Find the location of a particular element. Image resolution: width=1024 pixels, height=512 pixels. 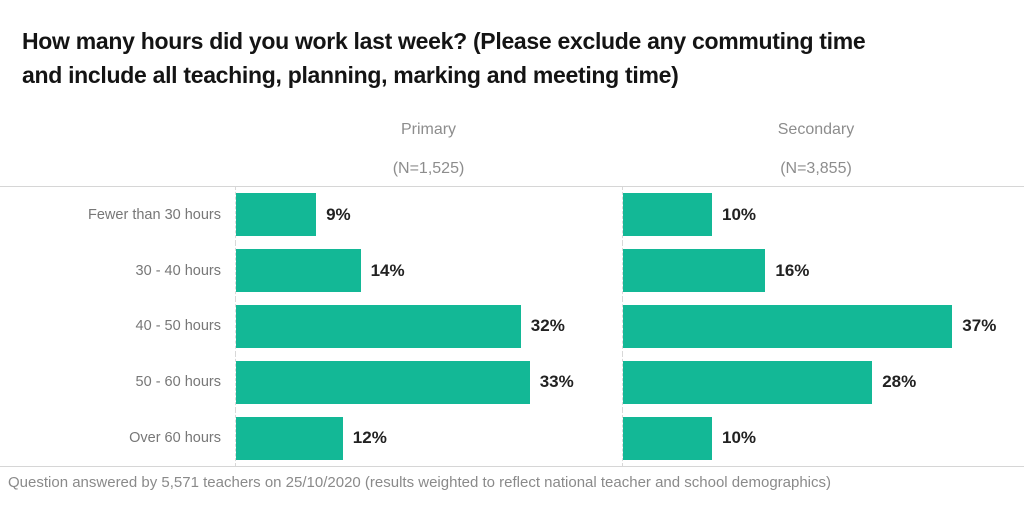

bar-row: 40 - 50 hours 32% 37% is located at coordinates (512, 326).